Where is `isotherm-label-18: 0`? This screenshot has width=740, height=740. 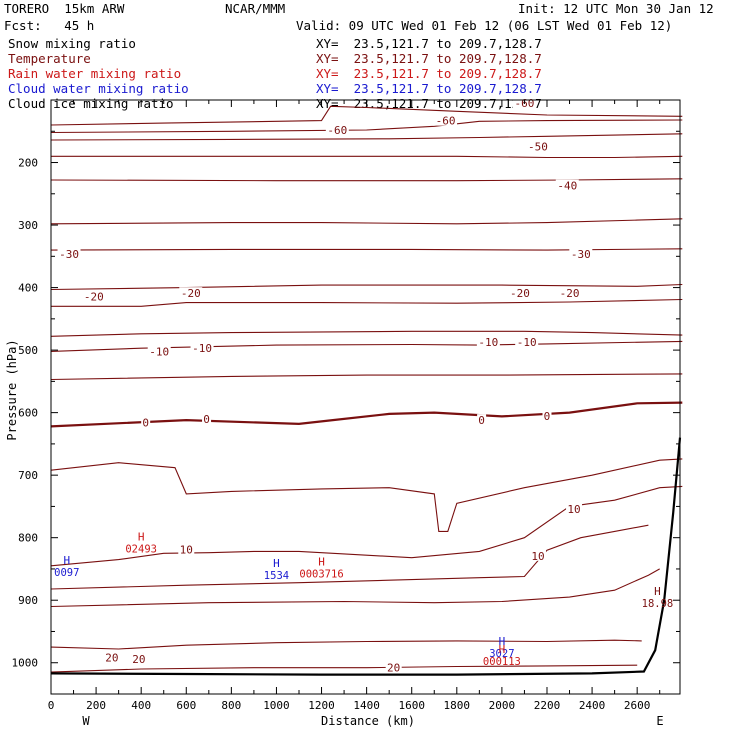 isotherm-label-18: 0 is located at coordinates (547, 416).